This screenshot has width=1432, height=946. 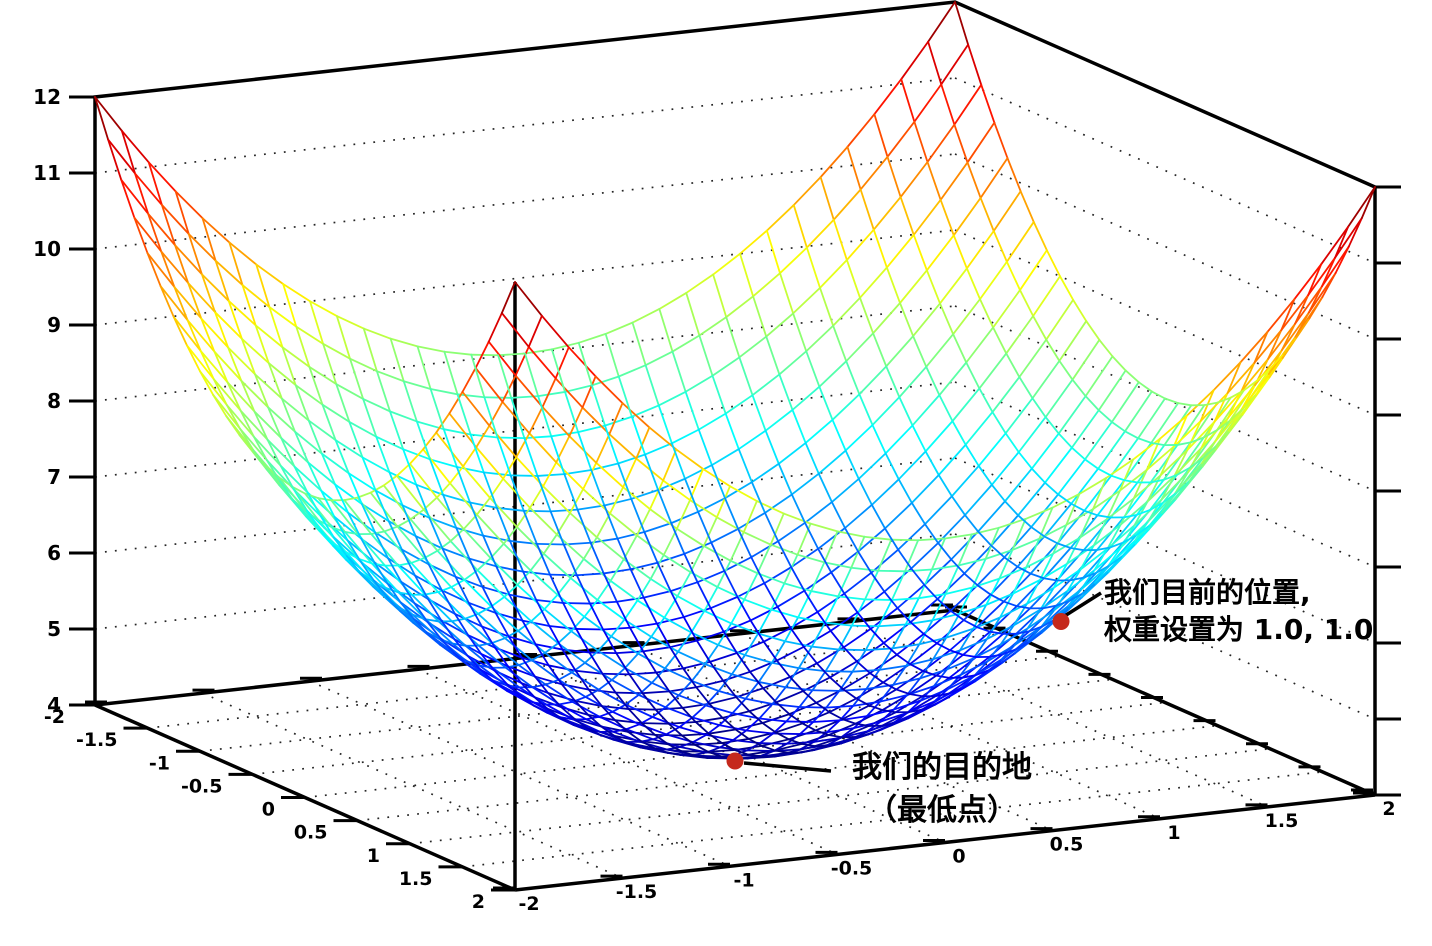 What do you see at coordinates (54, 553) in the screenshot?
I see `tick-label: 6` at bounding box center [54, 553].